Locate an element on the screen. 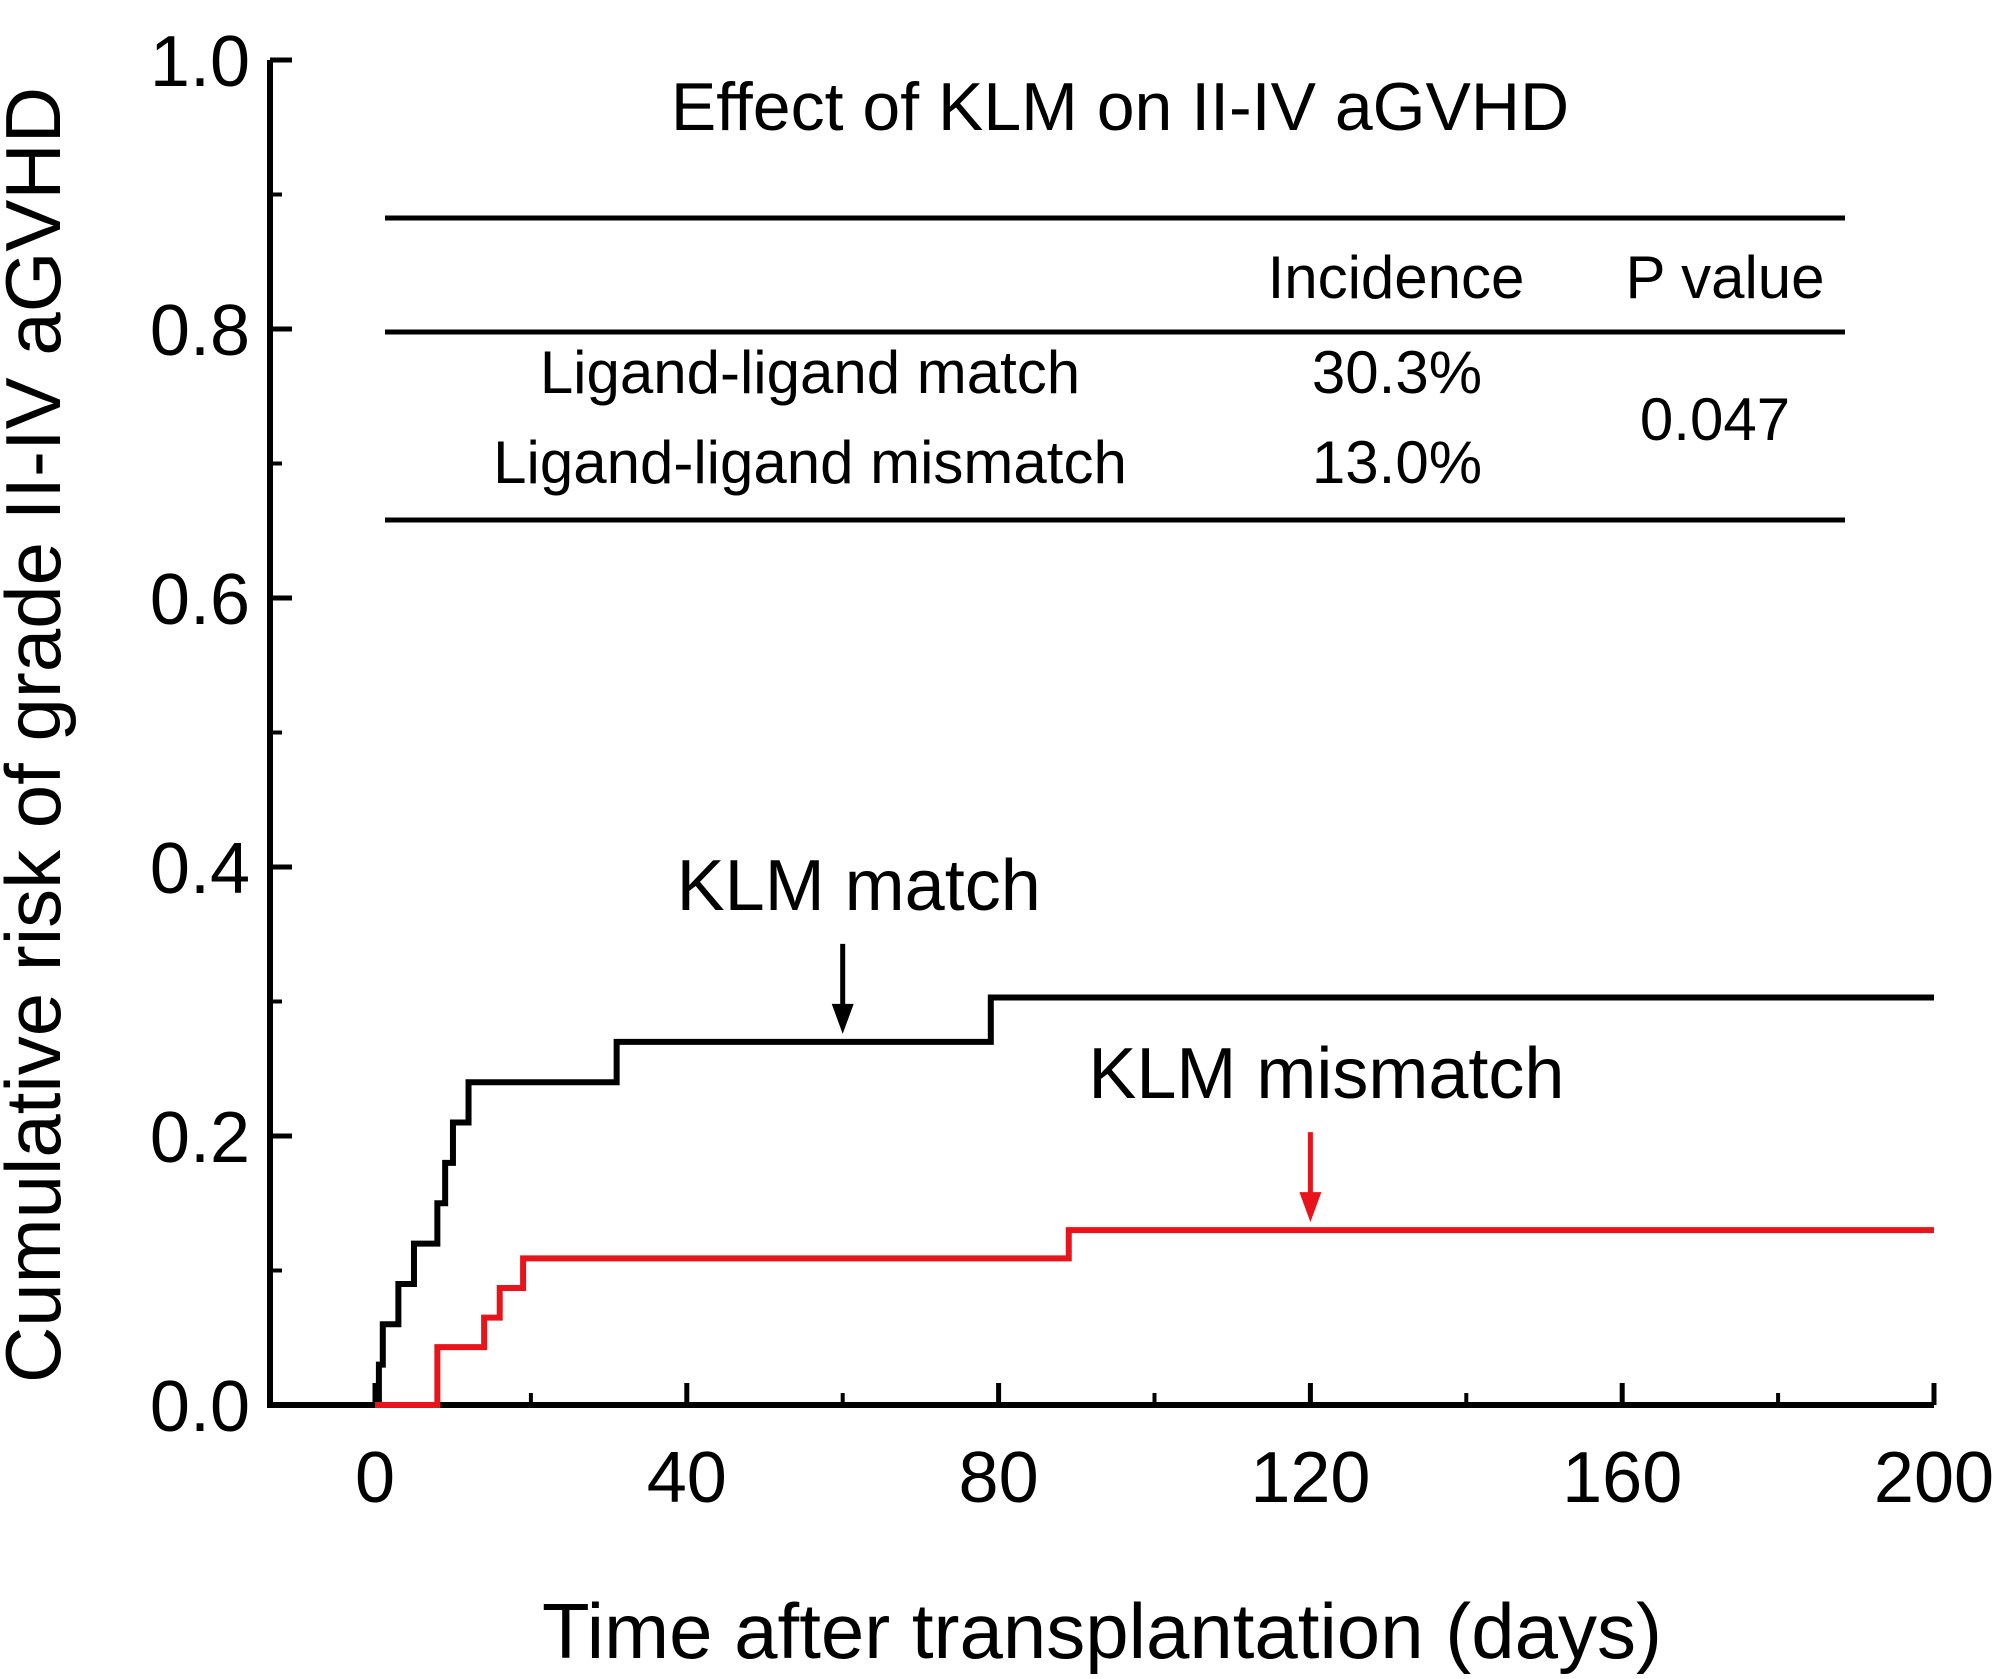 This screenshot has width=2008, height=1679. x-tick-label: 120 is located at coordinates (1310, 1478).